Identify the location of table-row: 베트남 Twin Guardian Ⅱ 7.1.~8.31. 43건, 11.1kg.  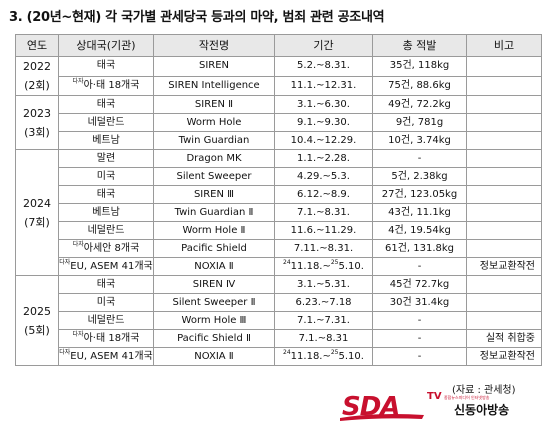
(279, 212).